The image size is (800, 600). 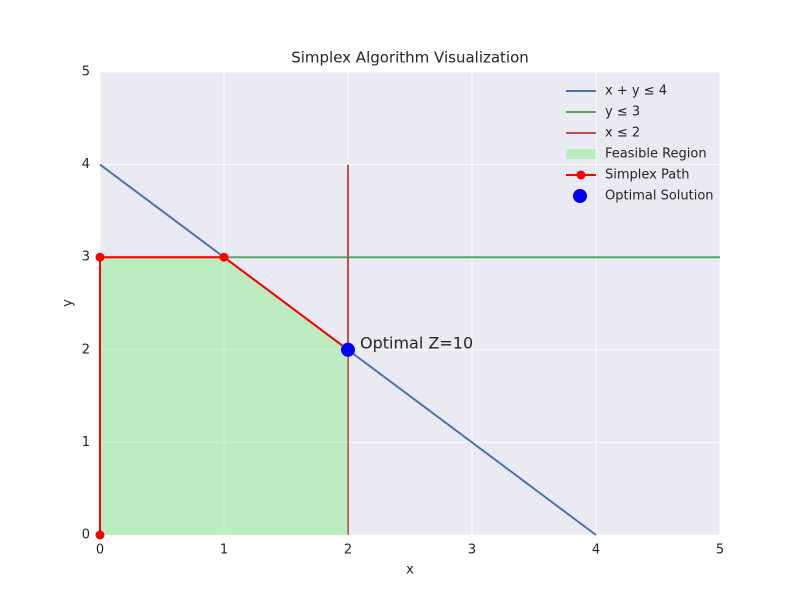 I want to click on legend-label: x ≤ 2, so click(x=622, y=133).